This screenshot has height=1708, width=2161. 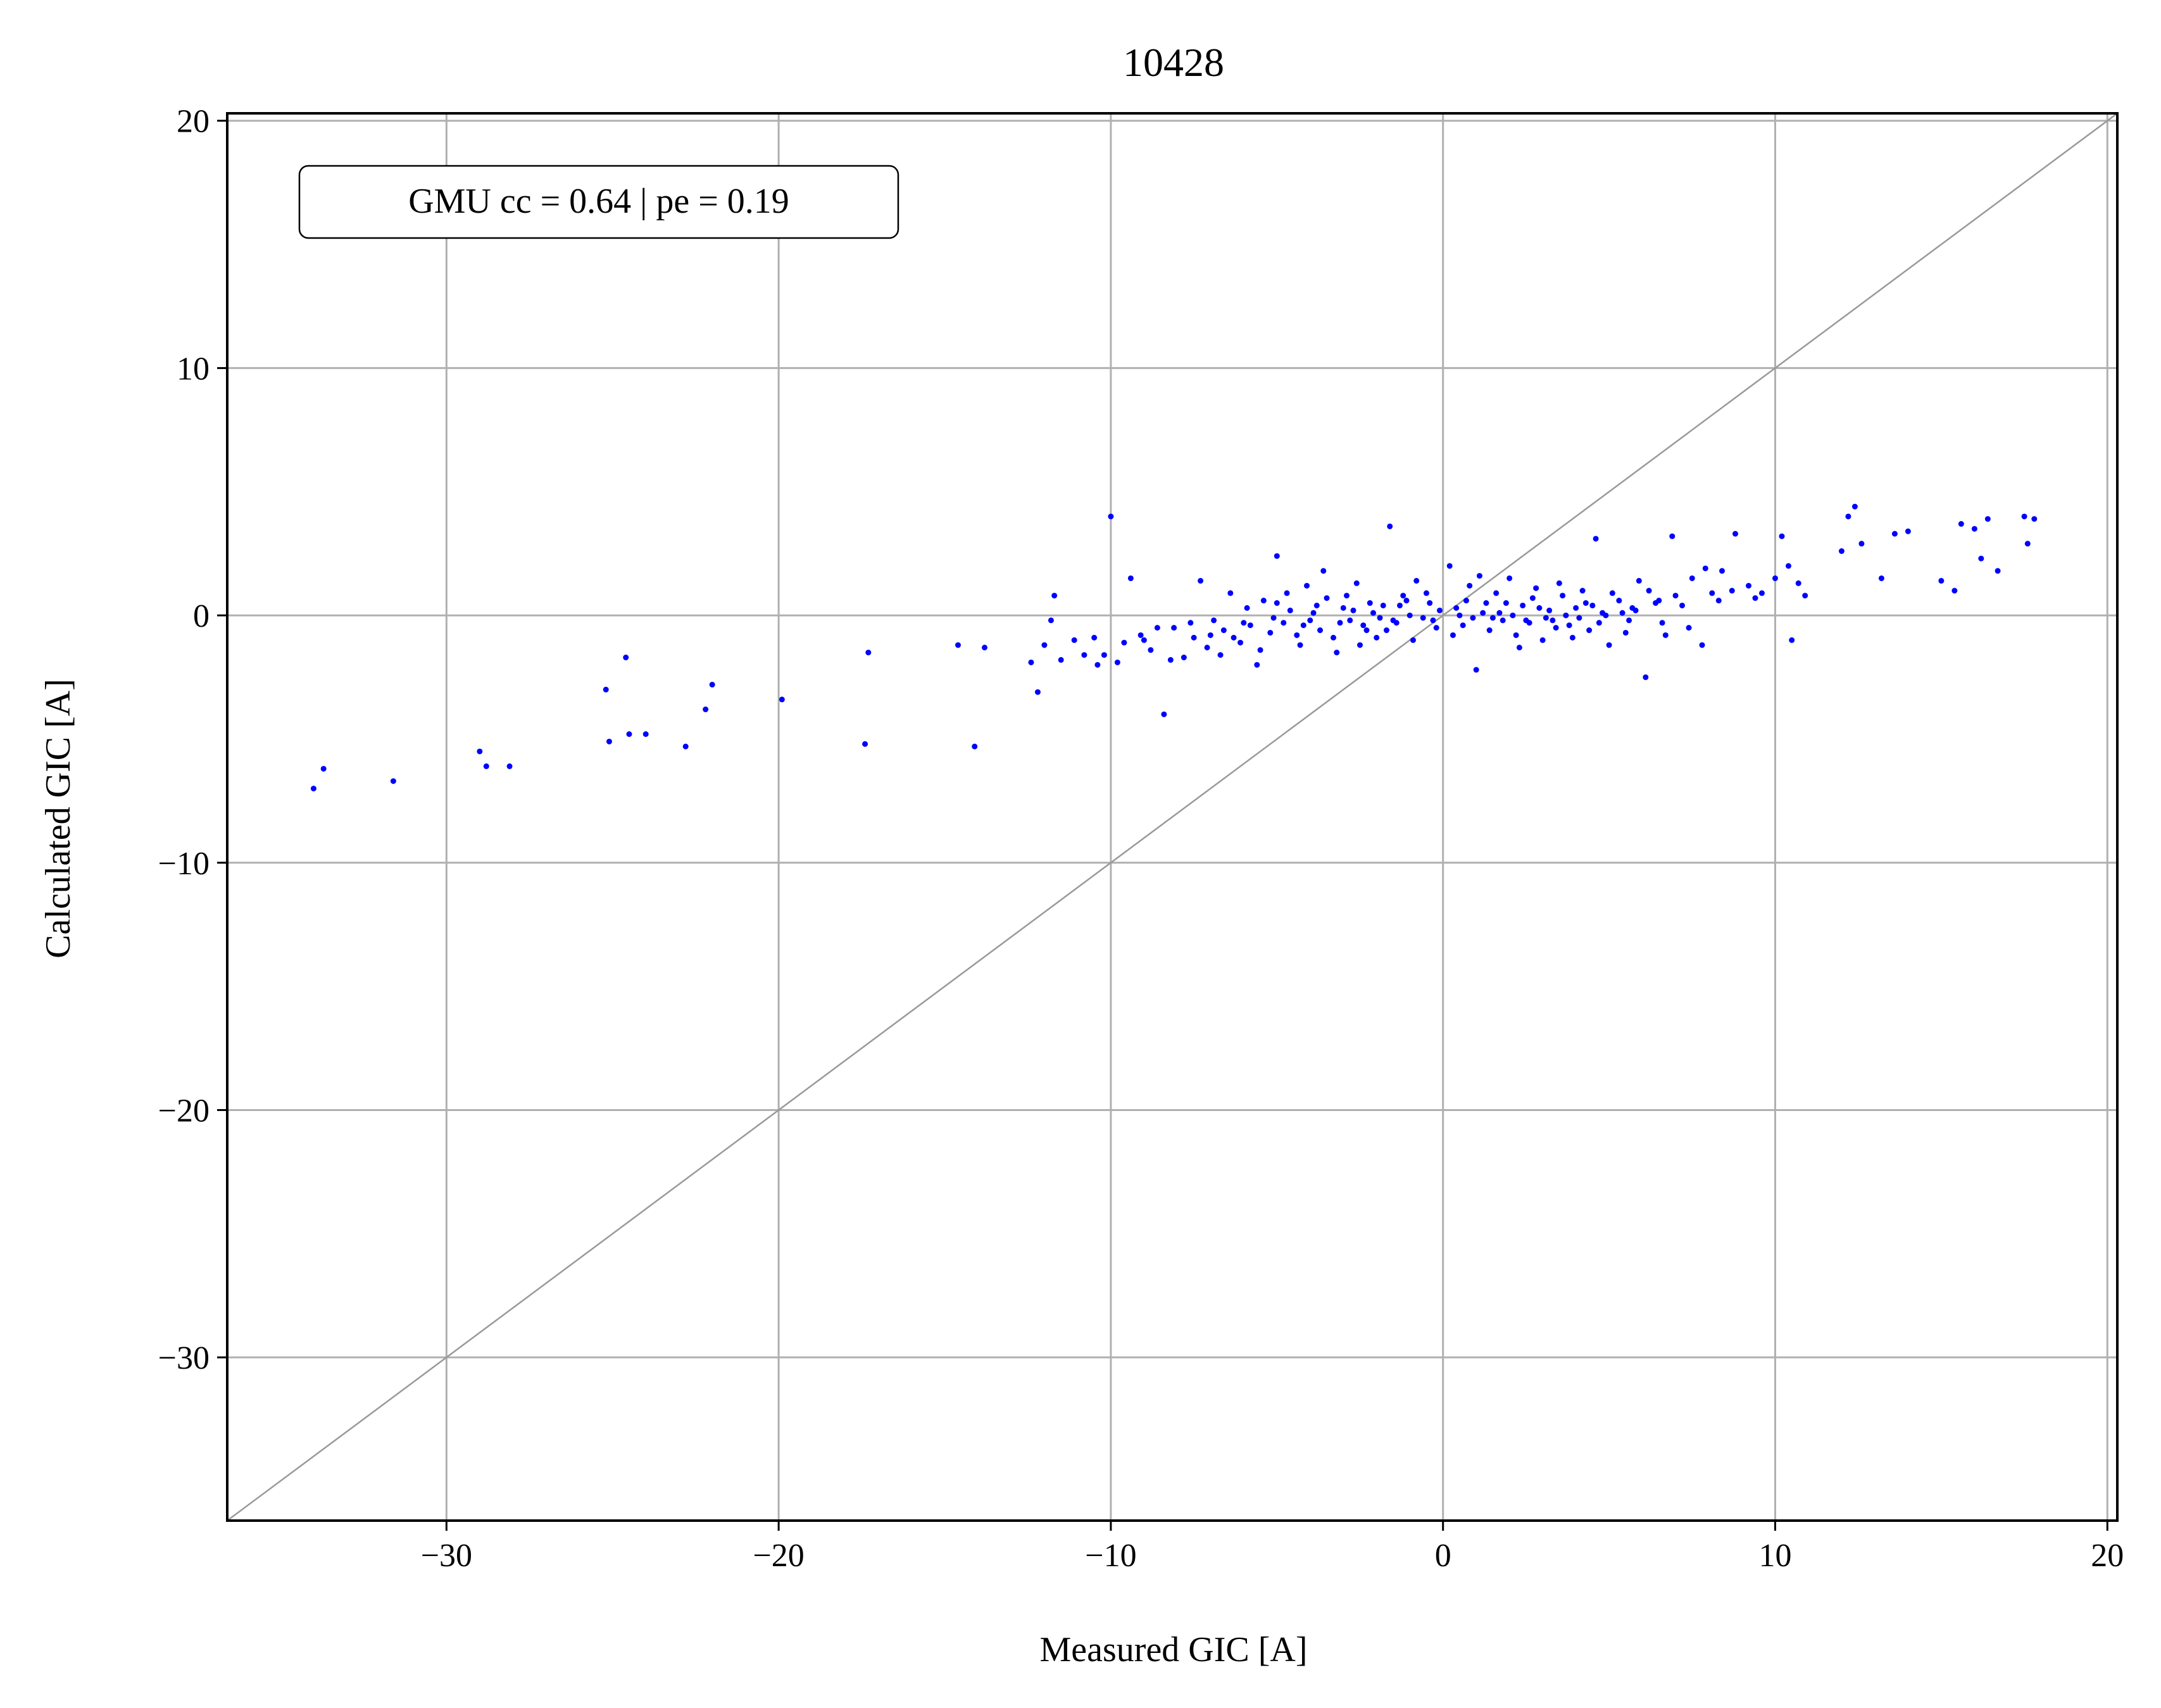 What do you see at coordinates (192, 740) in the screenshot?
I see `y-ticks: −30 −20 −10 0 10 20` at bounding box center [192, 740].